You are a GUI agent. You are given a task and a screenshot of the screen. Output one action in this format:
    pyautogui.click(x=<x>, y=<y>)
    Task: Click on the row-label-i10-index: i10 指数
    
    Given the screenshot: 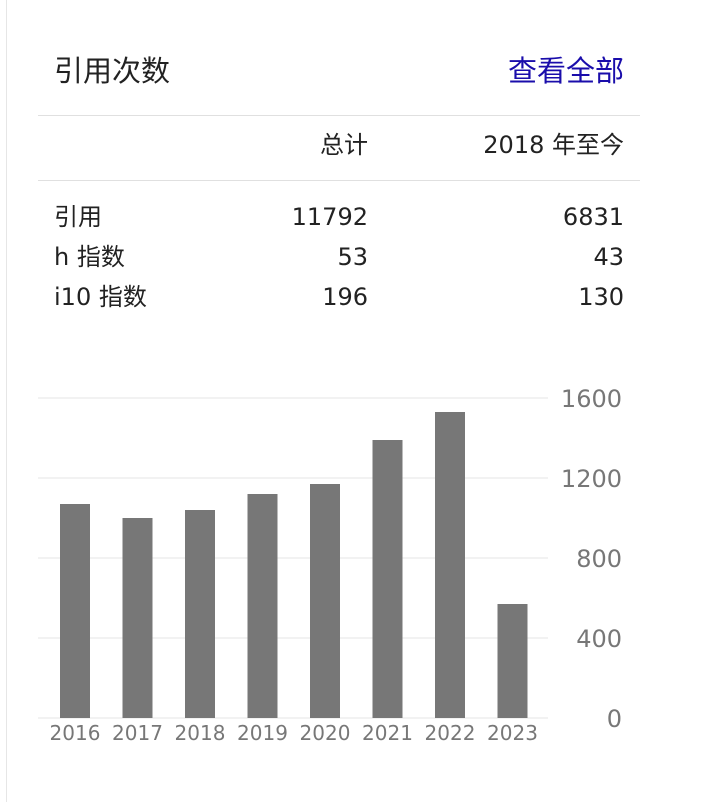 What is the action you would take?
    pyautogui.click(x=100, y=297)
    